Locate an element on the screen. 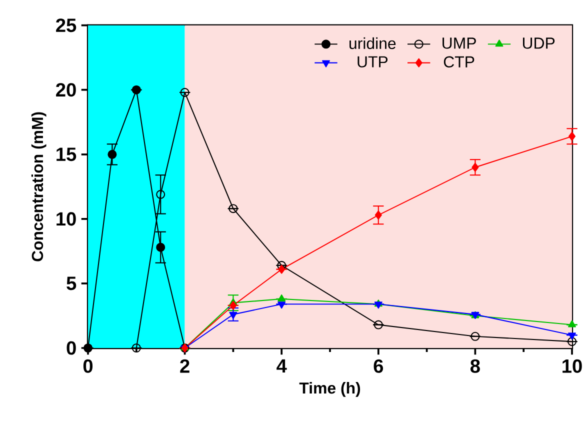  legend-label: uridine is located at coordinates (373, 43).